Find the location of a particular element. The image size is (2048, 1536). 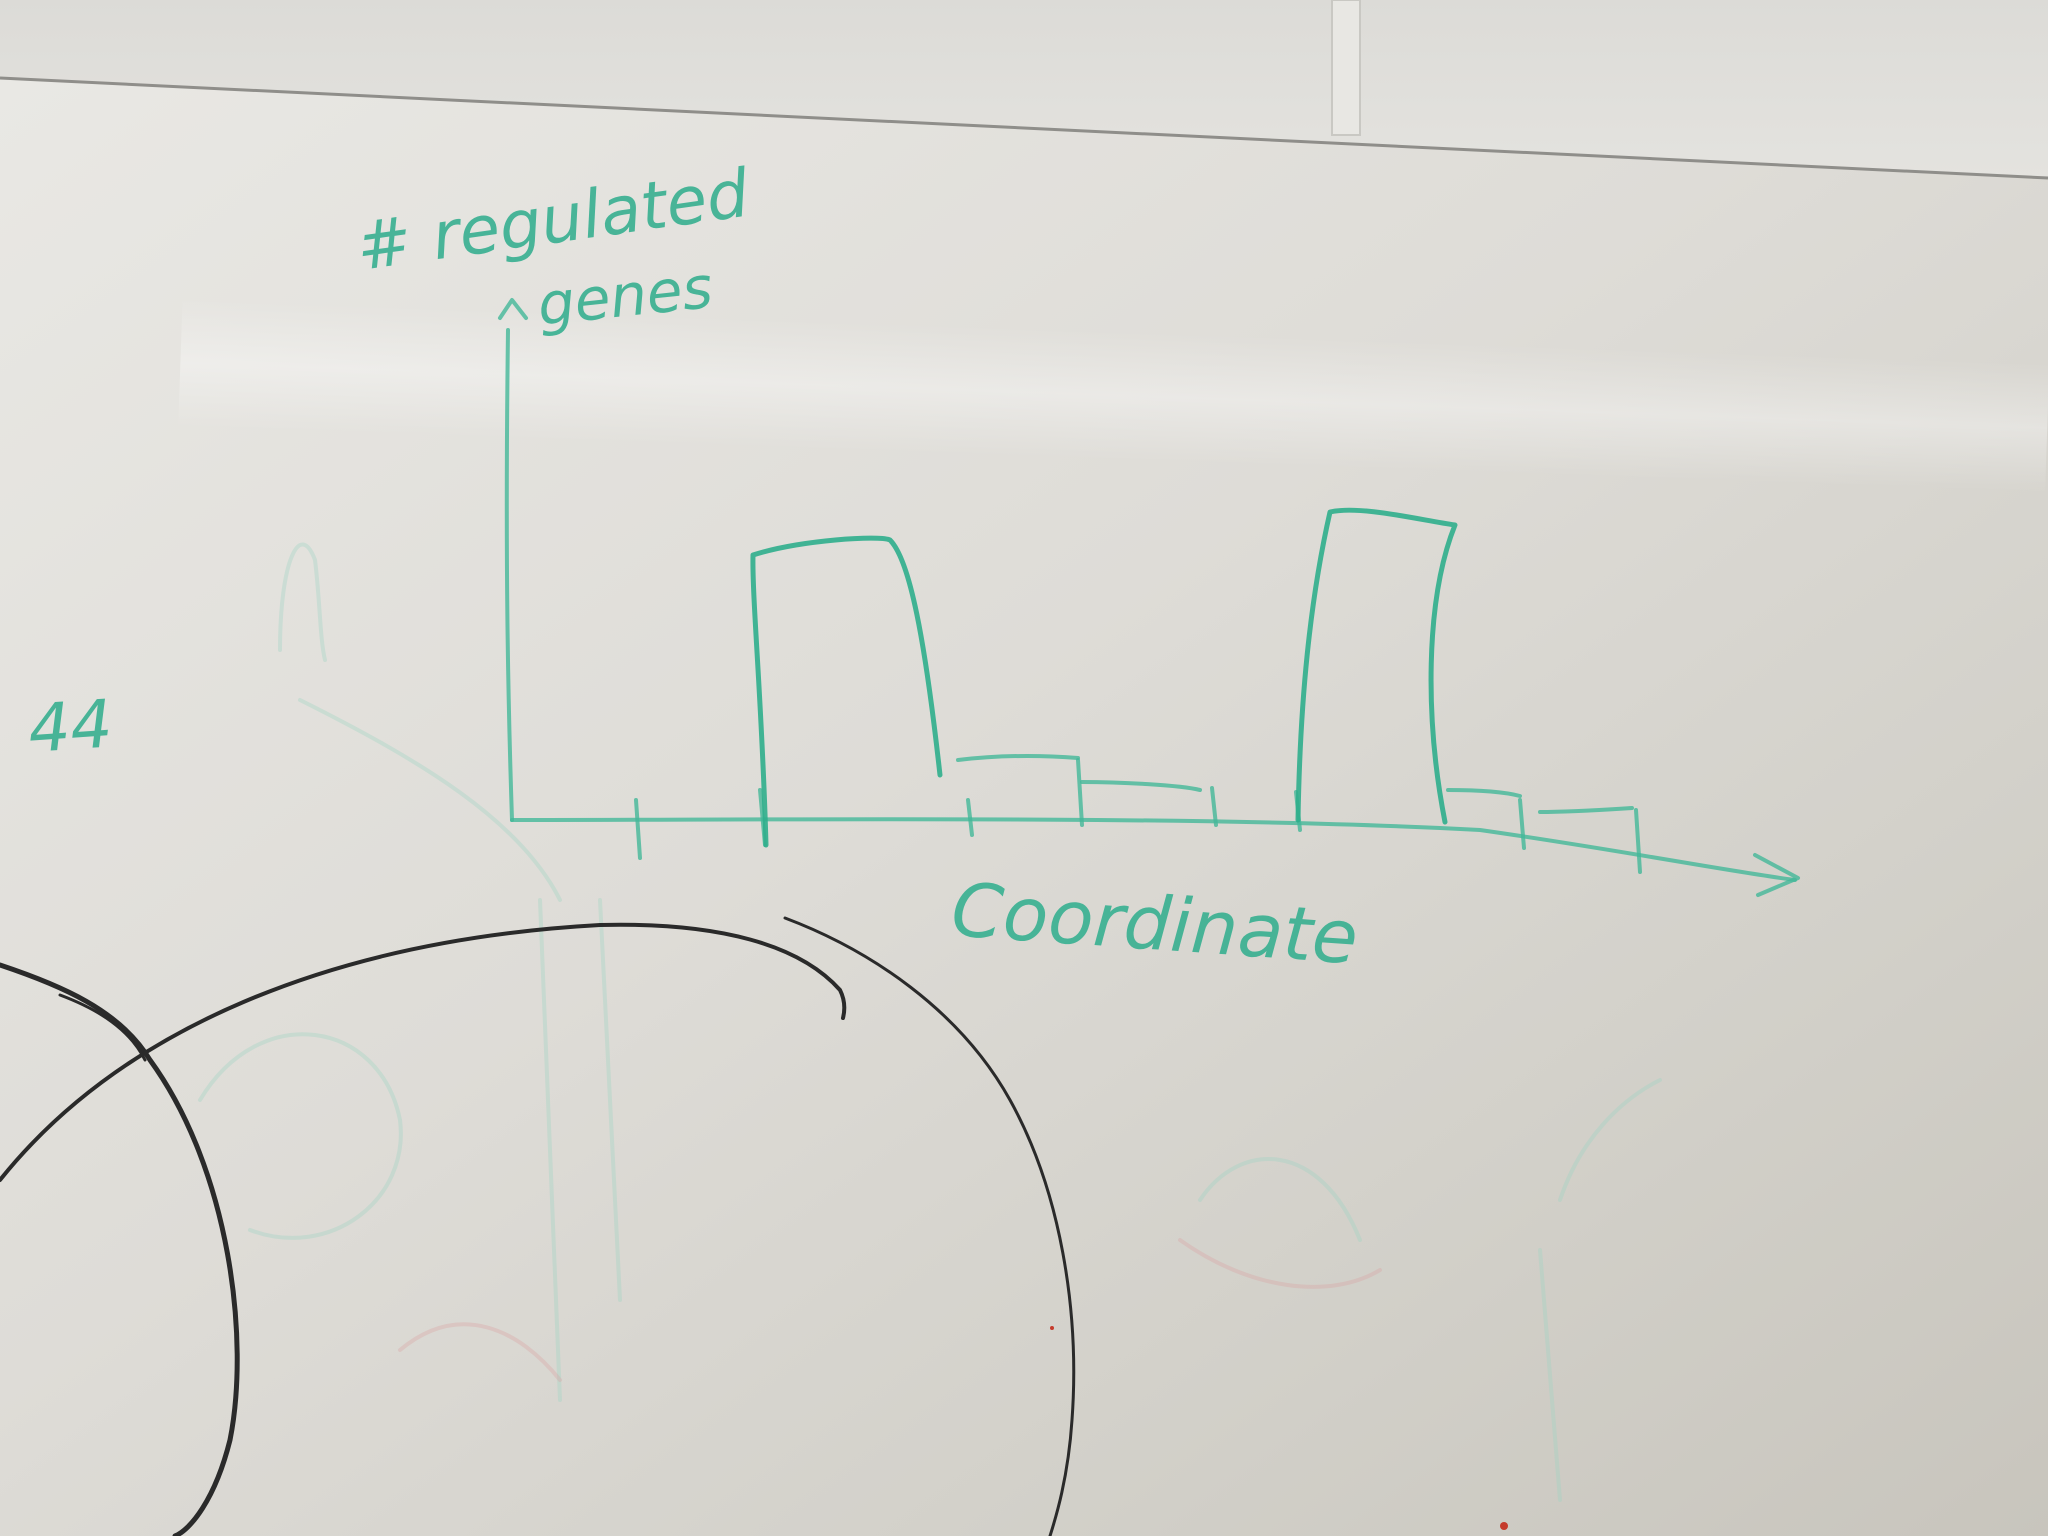

whiteboard-top-edge is located at coordinates (1024, 128).